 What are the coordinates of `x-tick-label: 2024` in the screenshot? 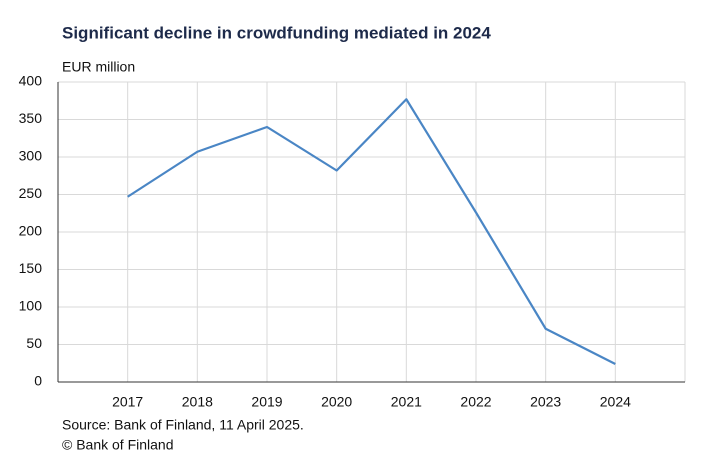 It's located at (615, 402).